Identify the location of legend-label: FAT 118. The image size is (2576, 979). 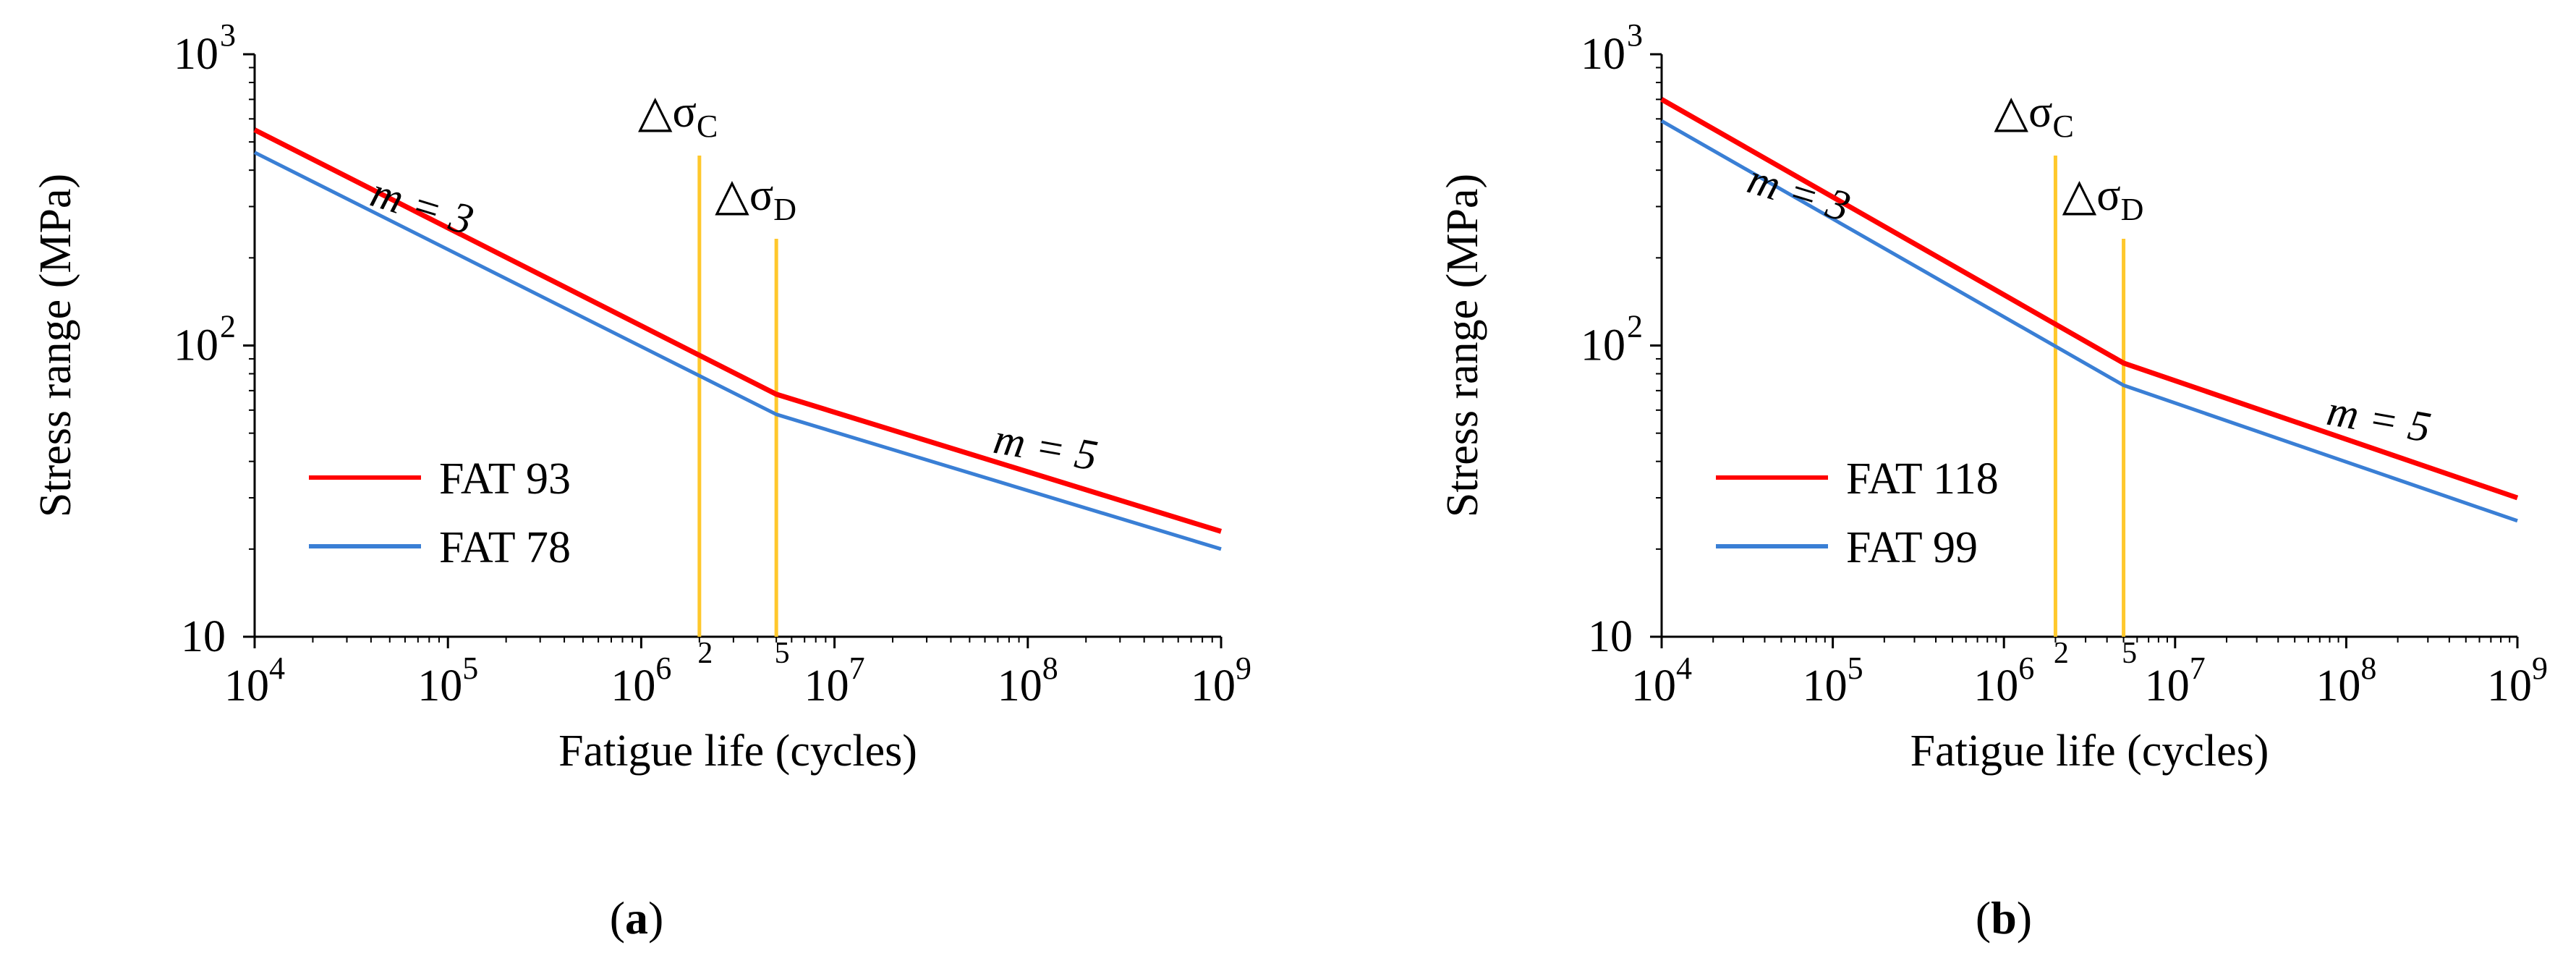
(1922, 479).